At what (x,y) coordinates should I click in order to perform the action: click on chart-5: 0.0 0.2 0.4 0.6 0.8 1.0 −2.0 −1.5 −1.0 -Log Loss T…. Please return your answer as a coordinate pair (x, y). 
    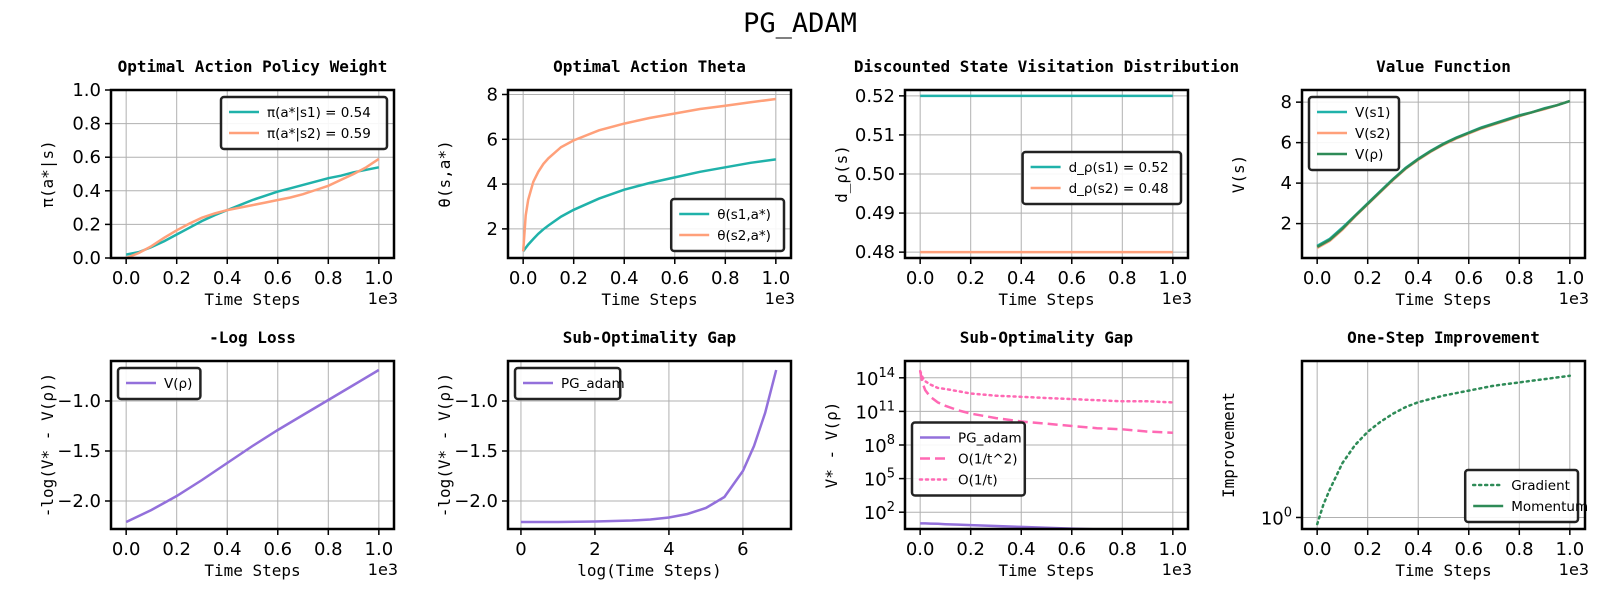
    Looking at the image, I should click on (218, 454).